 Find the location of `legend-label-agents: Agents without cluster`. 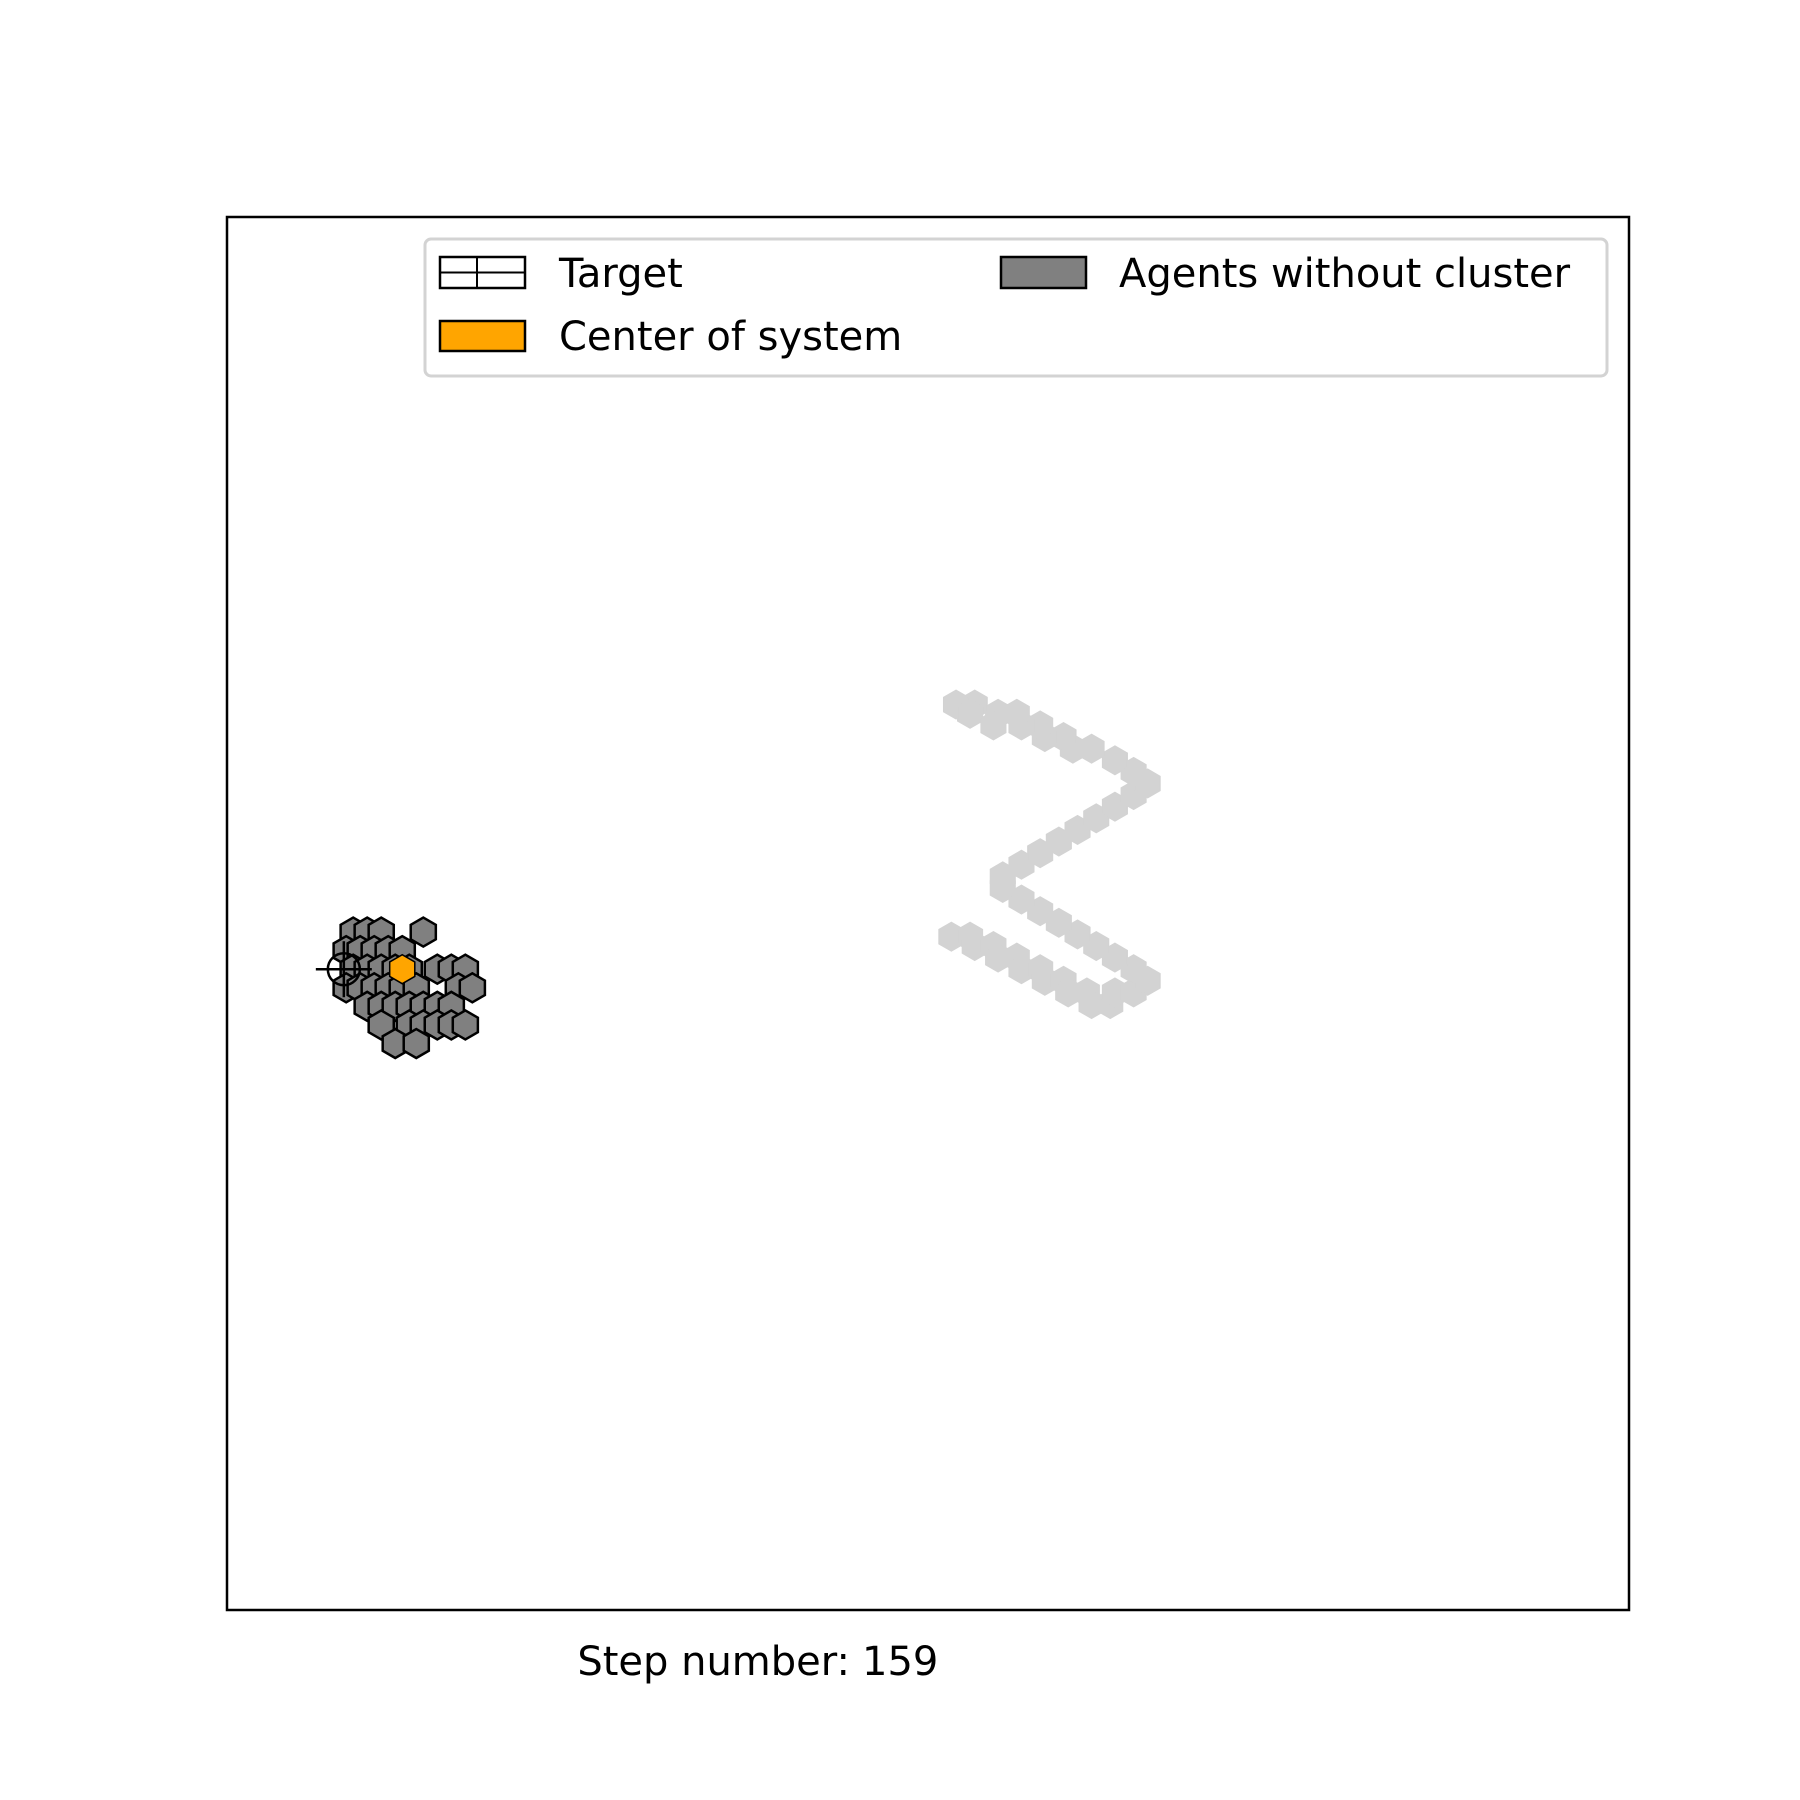

legend-label-agents: Agents without cluster is located at coordinates (1345, 274).